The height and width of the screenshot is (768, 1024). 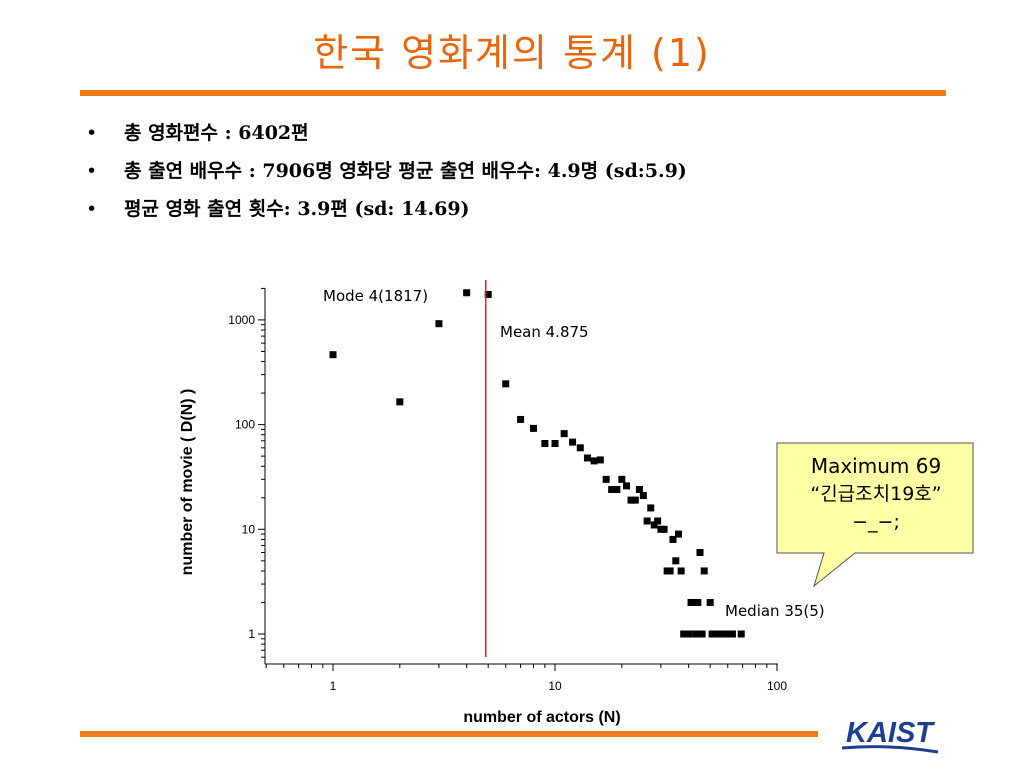 I want to click on x-tick-label: 100, so click(x=777, y=686).